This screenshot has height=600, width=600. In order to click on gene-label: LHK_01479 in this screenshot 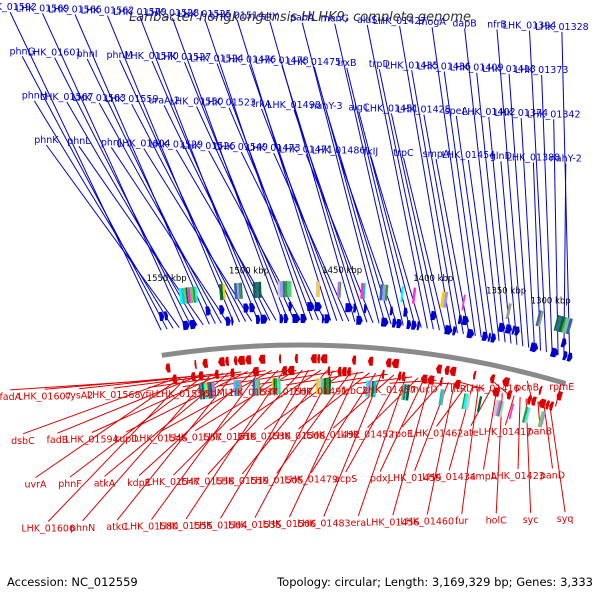, I will do `click(311, 480)`.